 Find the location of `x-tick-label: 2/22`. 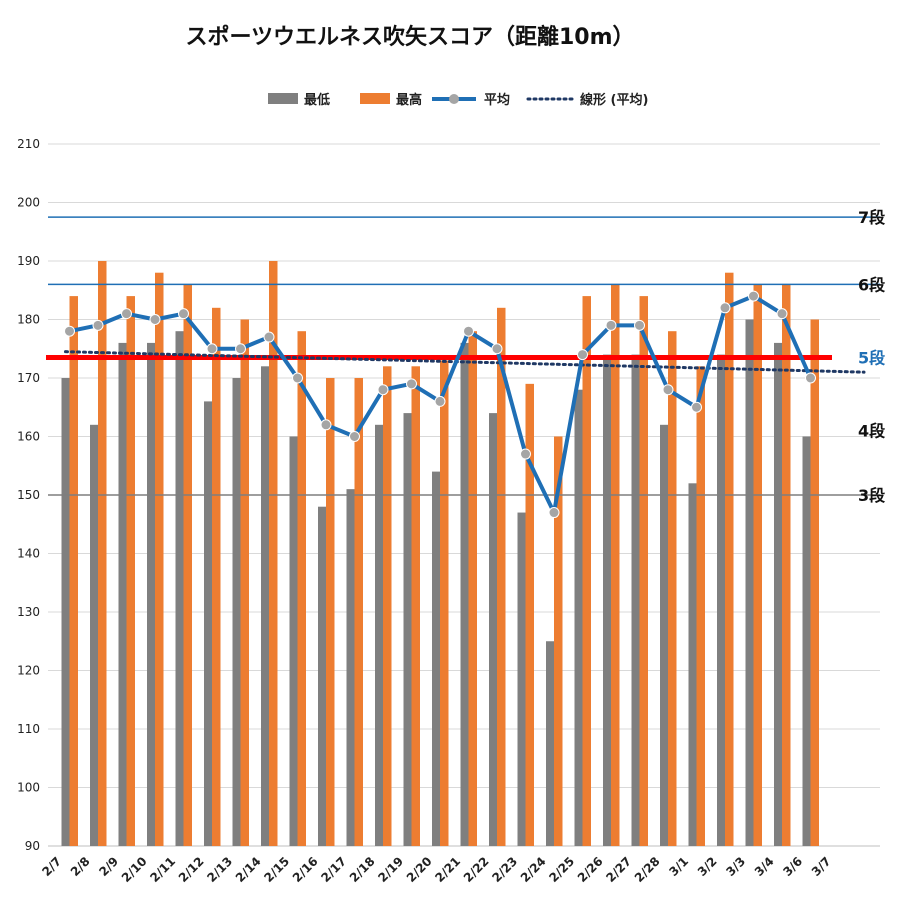

x-tick-label: 2/22 is located at coordinates (476, 869).